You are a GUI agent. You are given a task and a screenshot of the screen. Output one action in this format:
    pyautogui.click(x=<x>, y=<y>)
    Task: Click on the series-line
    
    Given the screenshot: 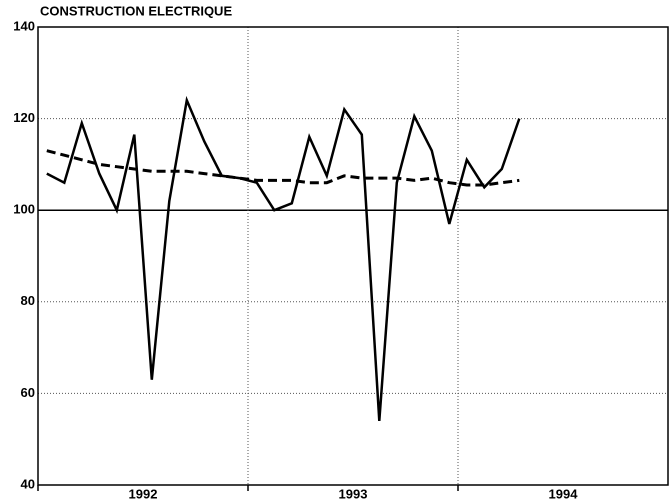 What is the action you would take?
    pyautogui.click(x=283, y=168)
    